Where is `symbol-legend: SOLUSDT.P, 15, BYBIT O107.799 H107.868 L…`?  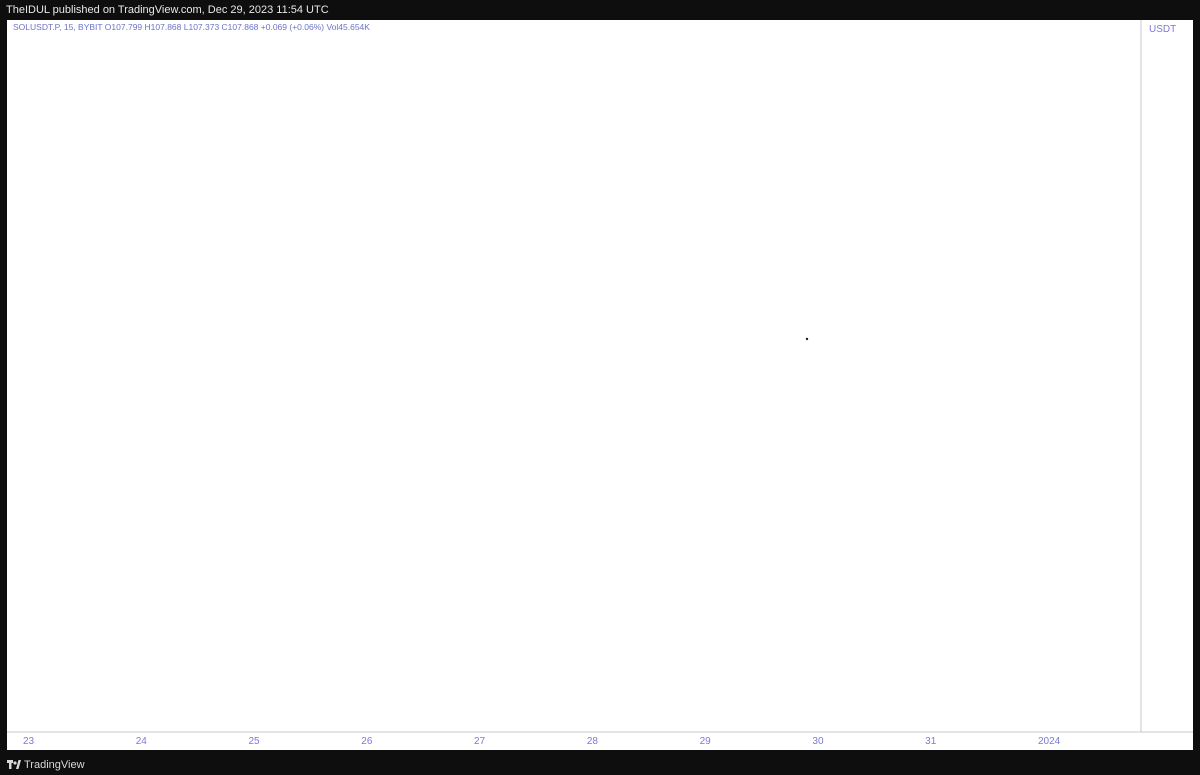 symbol-legend: SOLUSDT.P, 15, BYBIT O107.799 H107.868 L… is located at coordinates (191, 27).